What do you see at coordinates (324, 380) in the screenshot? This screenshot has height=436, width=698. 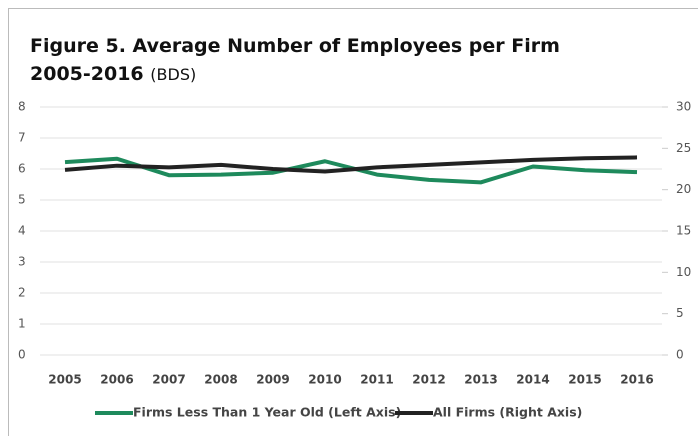 I see `x-tick-label: 2010` at bounding box center [324, 380].